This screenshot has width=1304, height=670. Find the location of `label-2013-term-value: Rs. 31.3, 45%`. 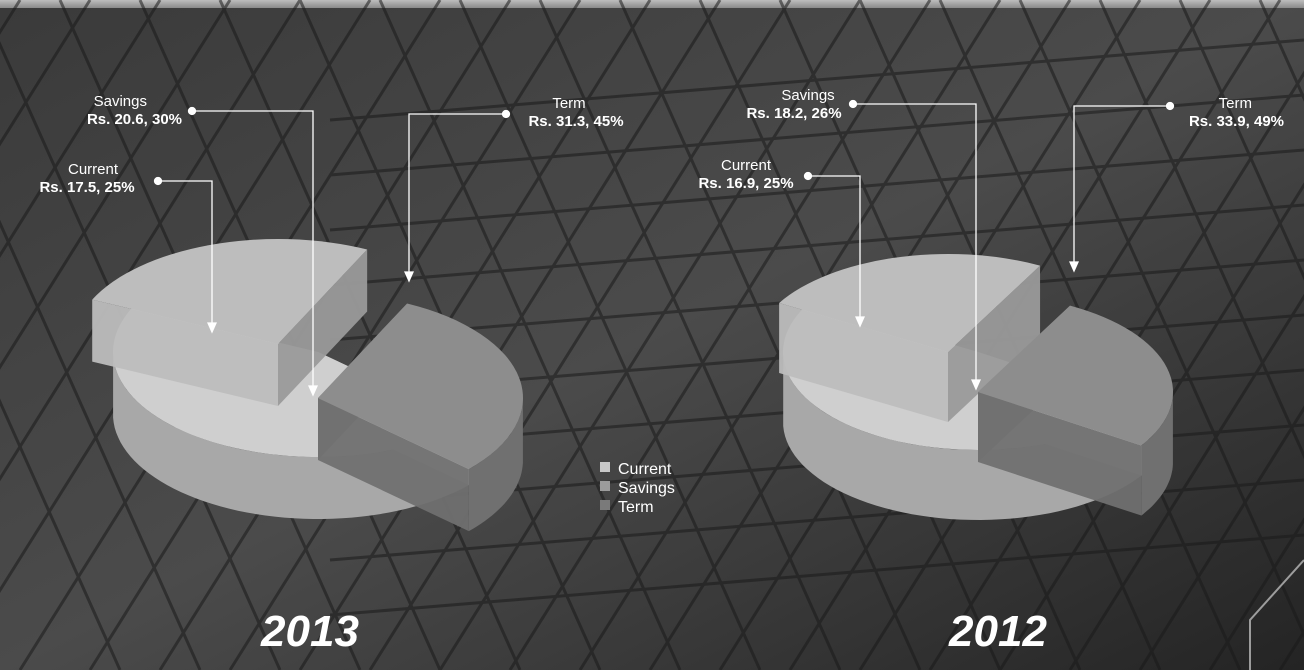

label-2013-term-value: Rs. 31.3, 45% is located at coordinates (575, 121).